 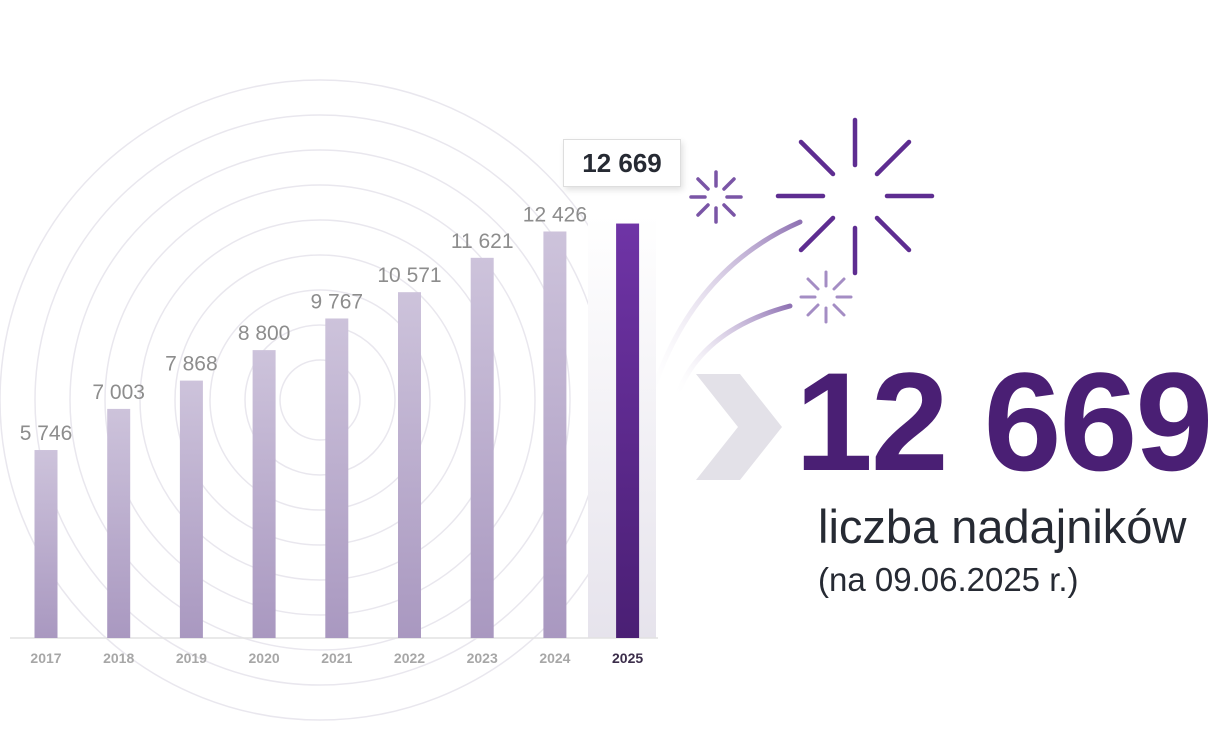 What do you see at coordinates (555, 214) in the screenshot?
I see `bar-value-label: 12 426` at bounding box center [555, 214].